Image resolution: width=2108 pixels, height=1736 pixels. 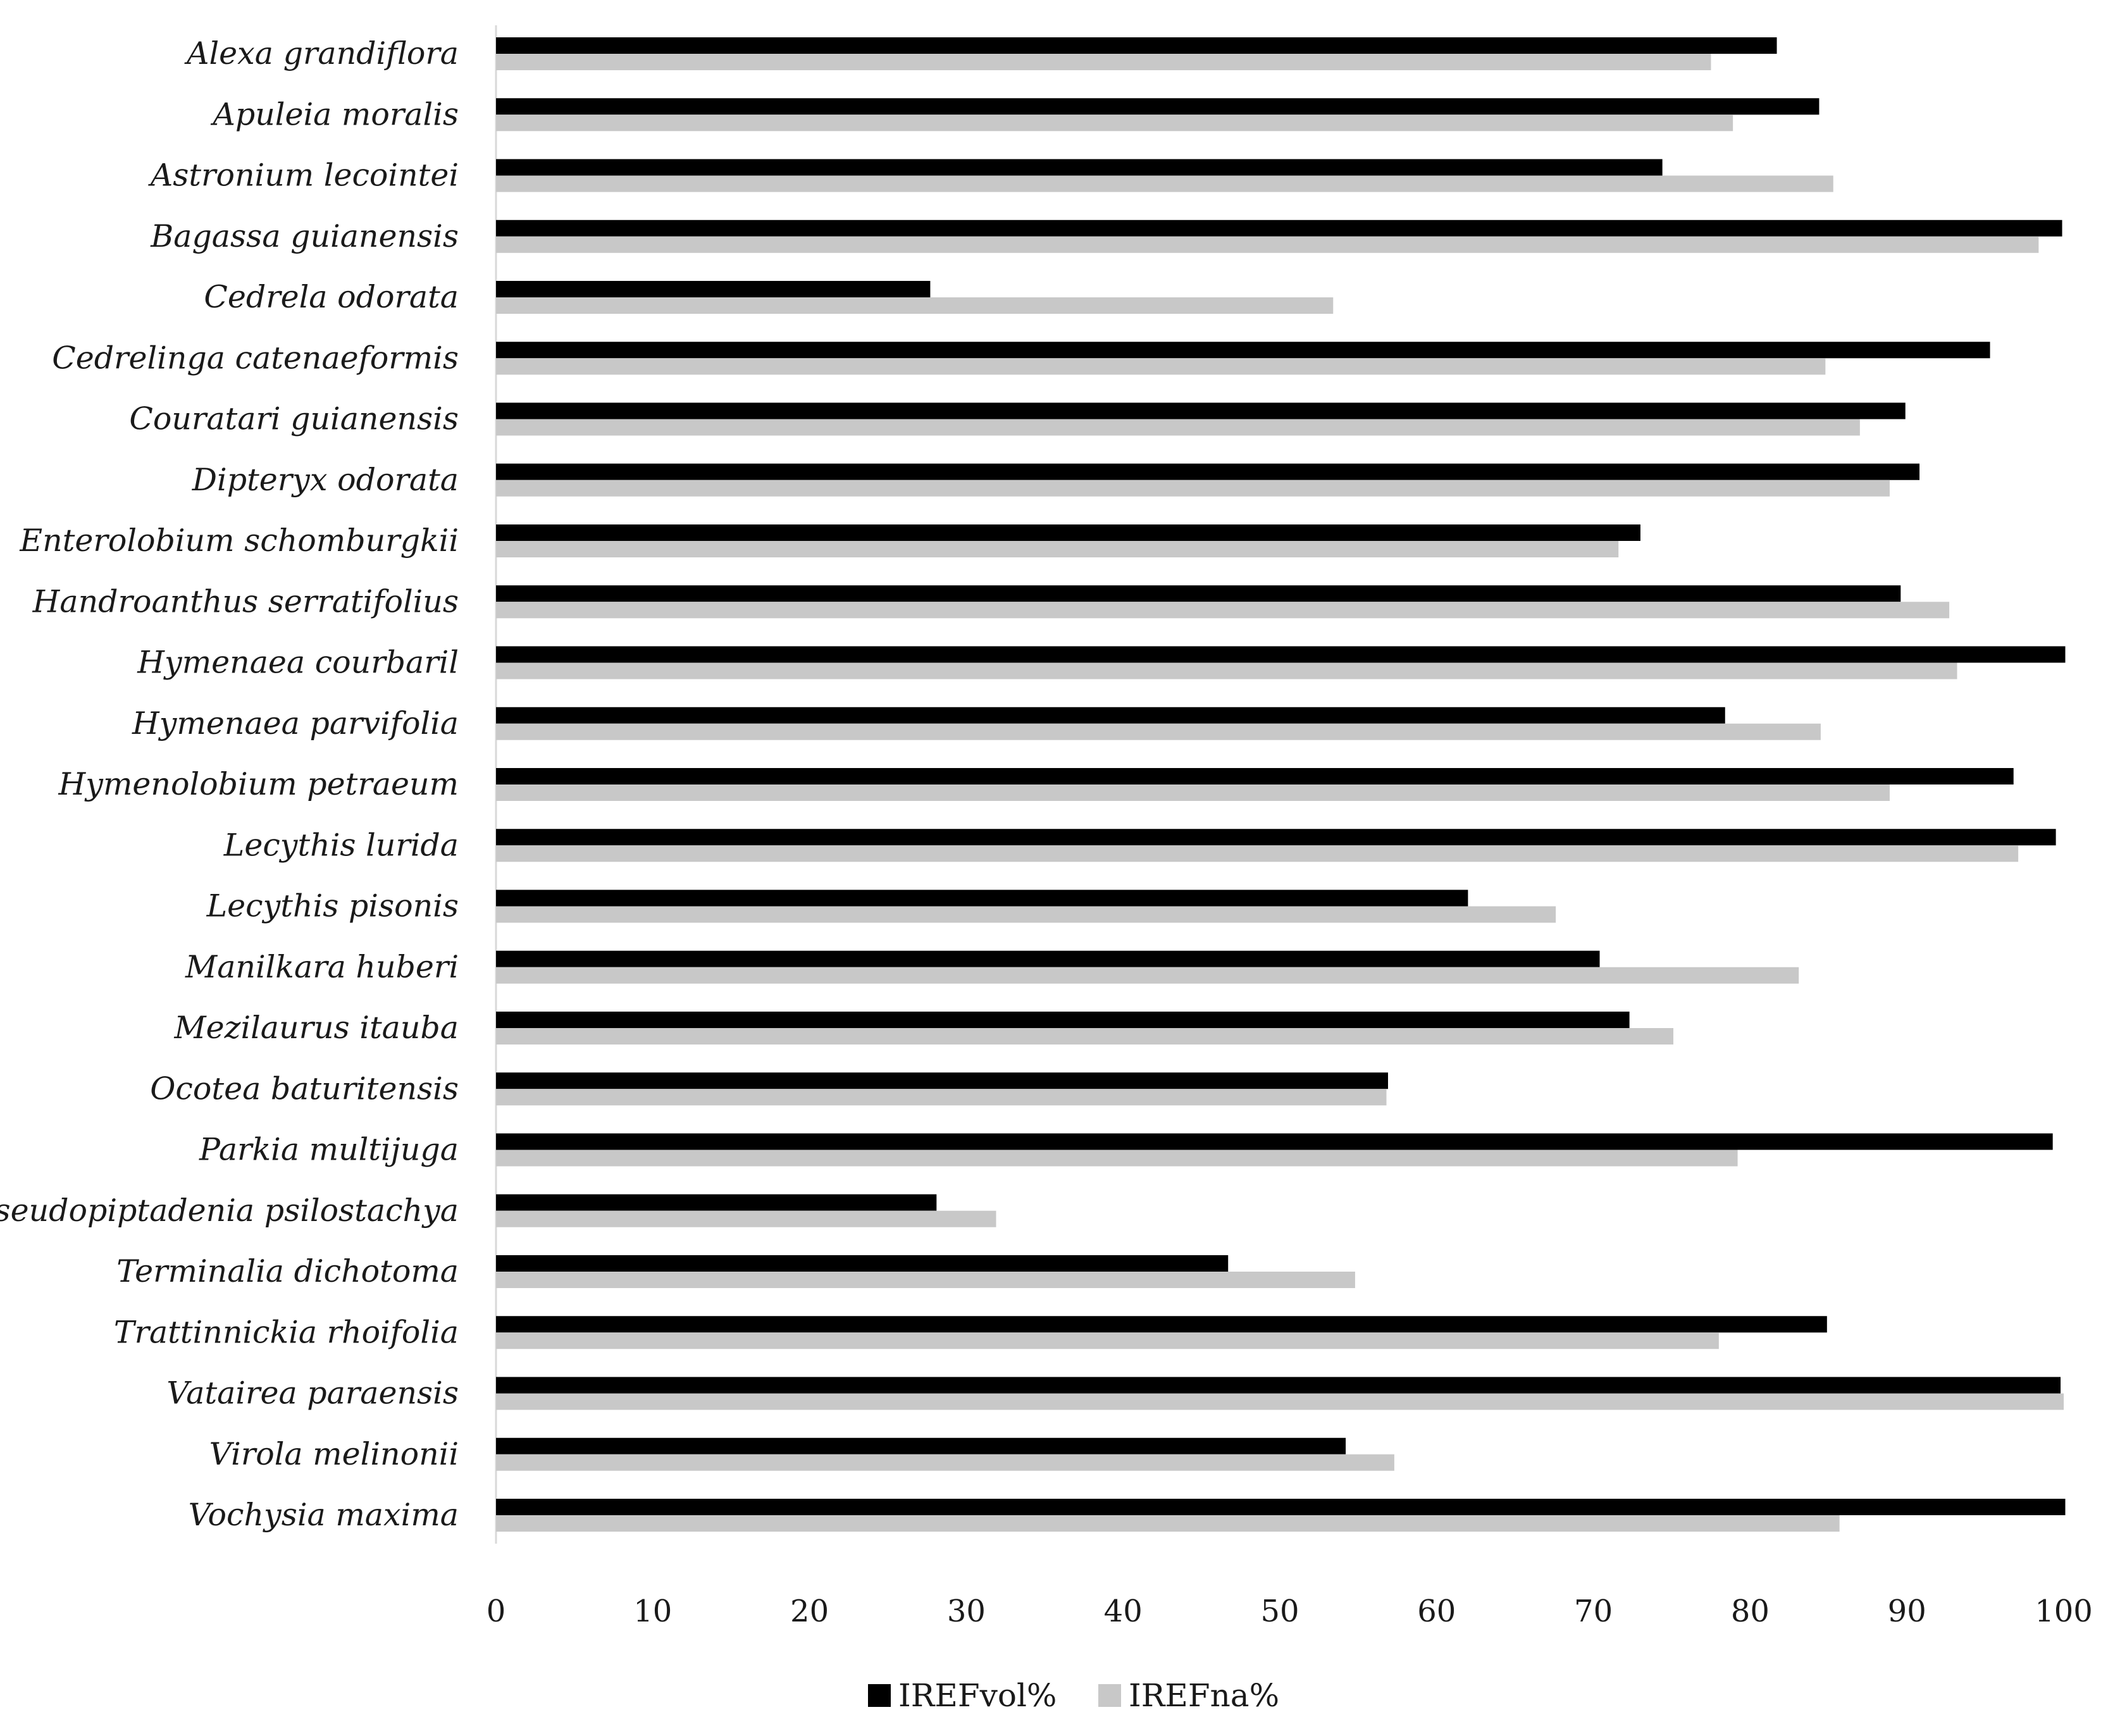 I want to click on x-tick-label: 100, so click(x=2064, y=1611).